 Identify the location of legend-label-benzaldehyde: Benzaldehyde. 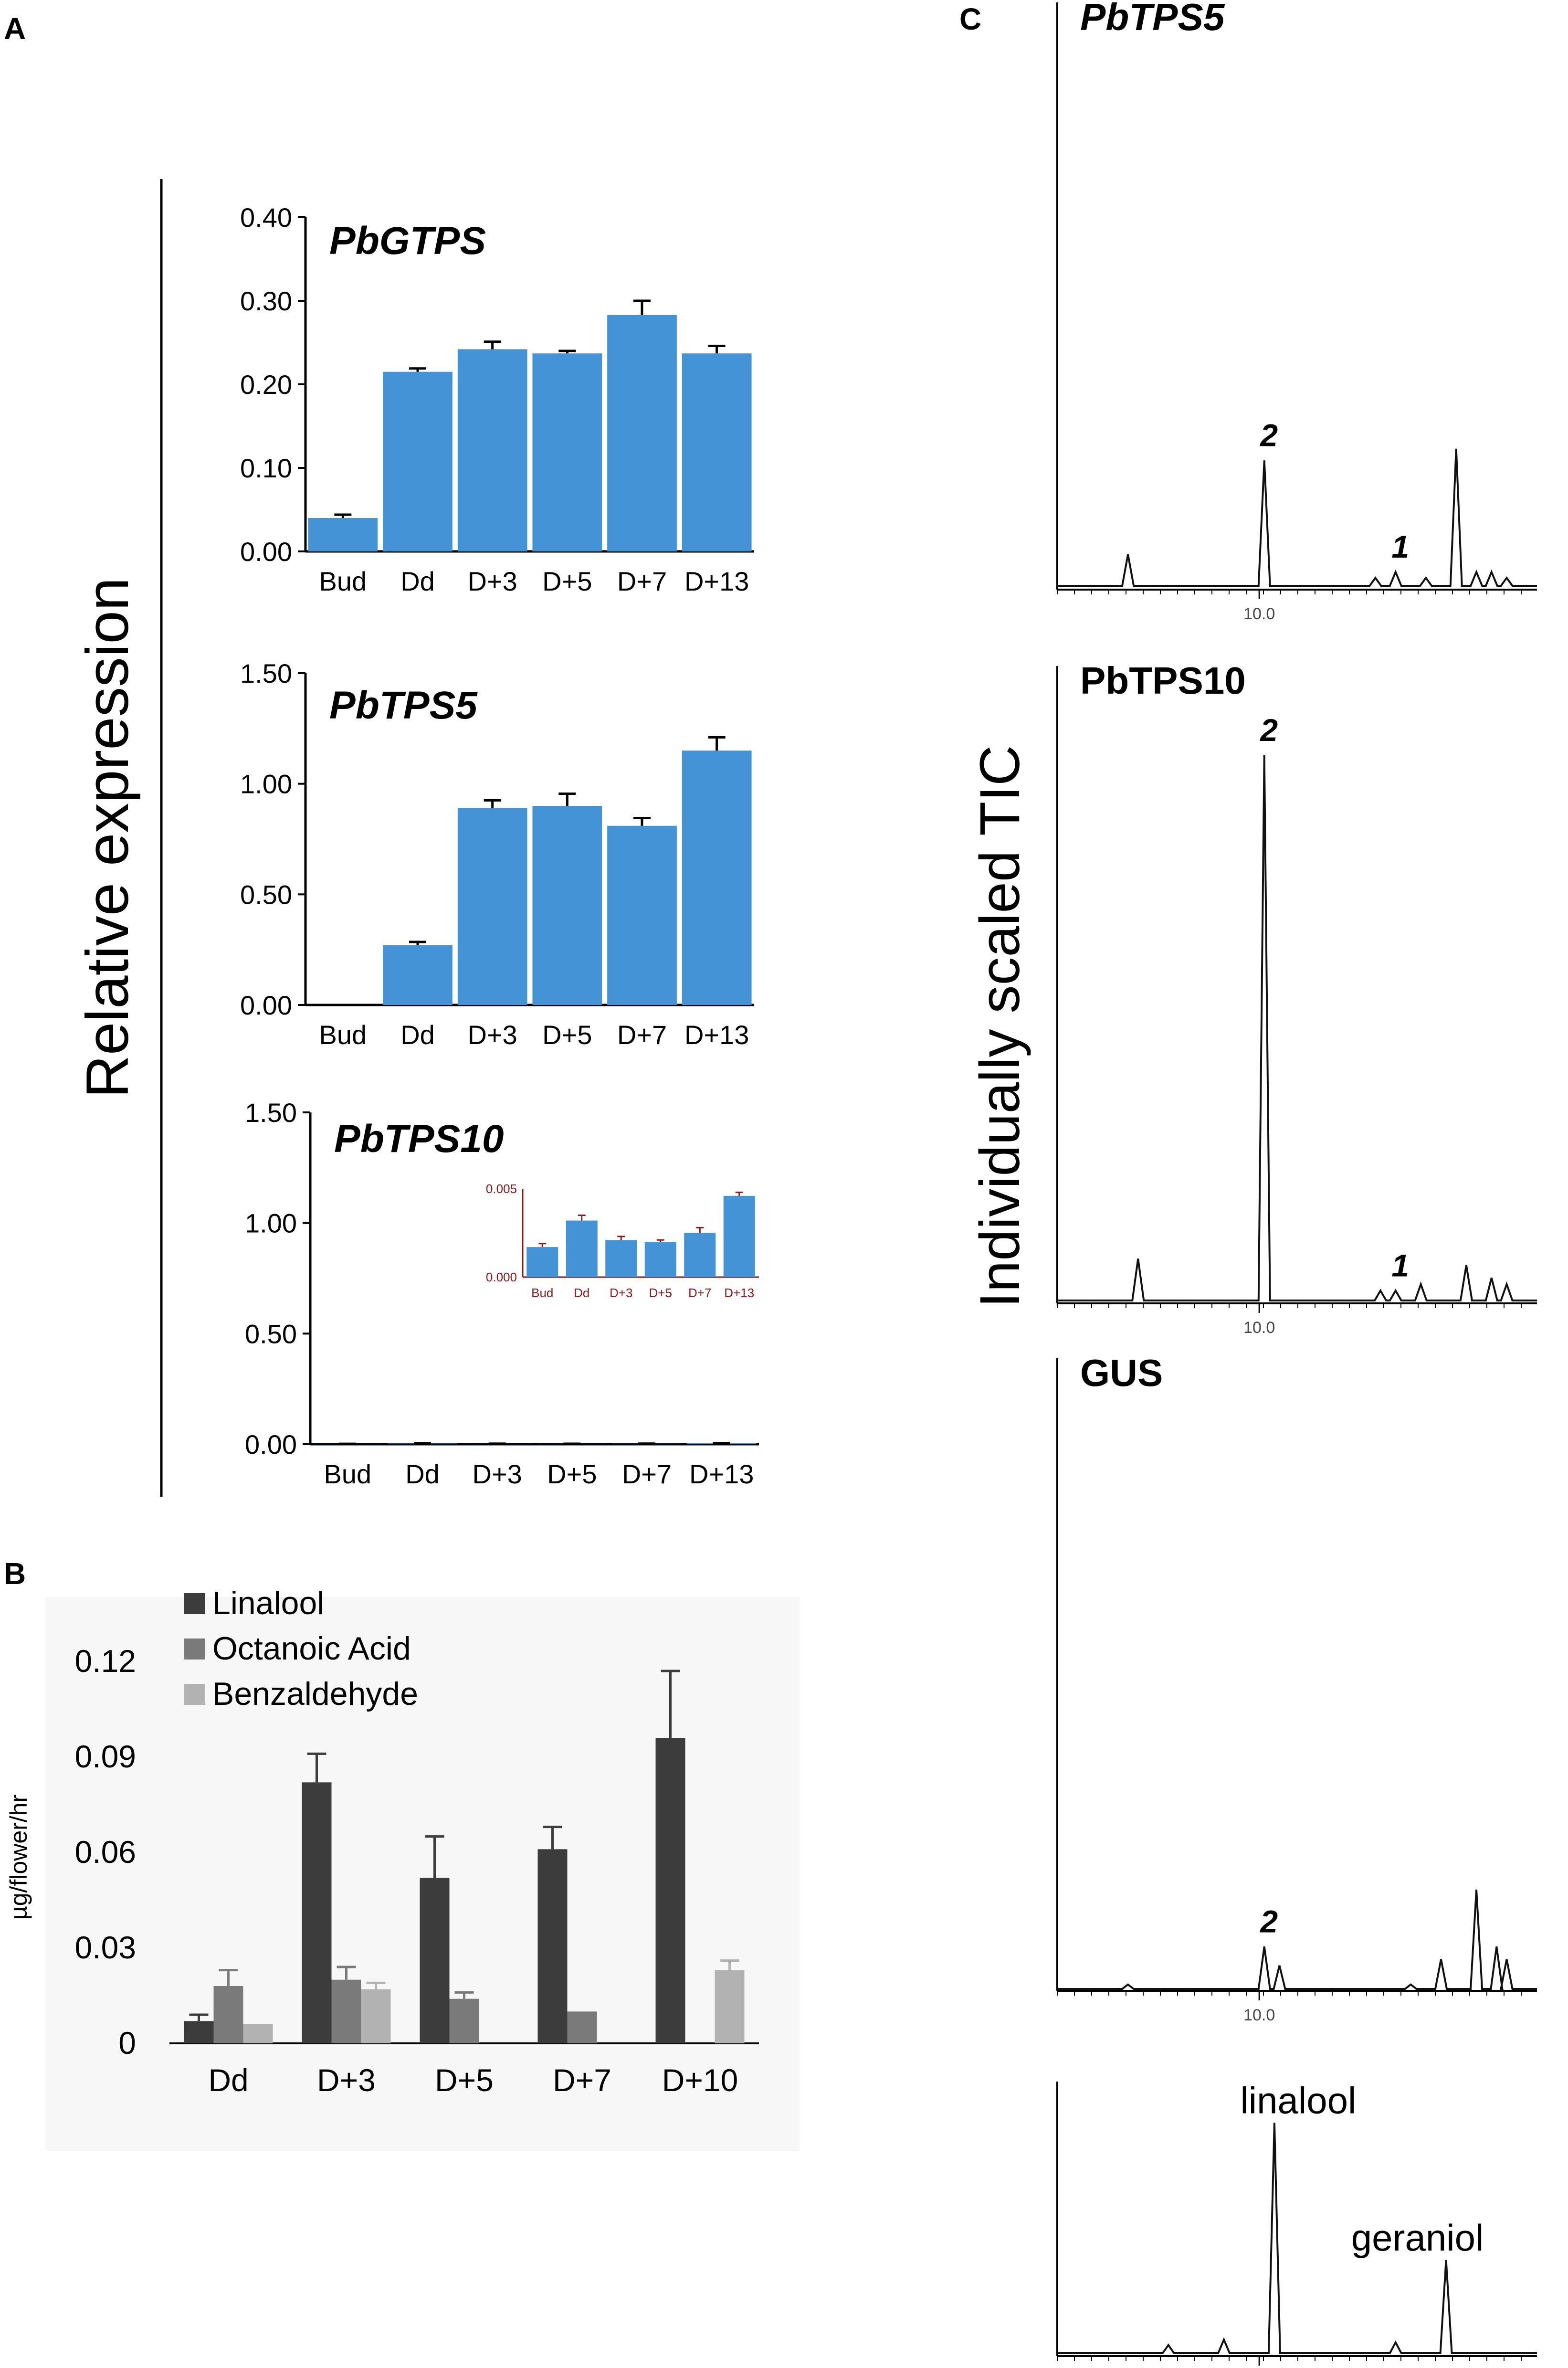
(315, 1694).